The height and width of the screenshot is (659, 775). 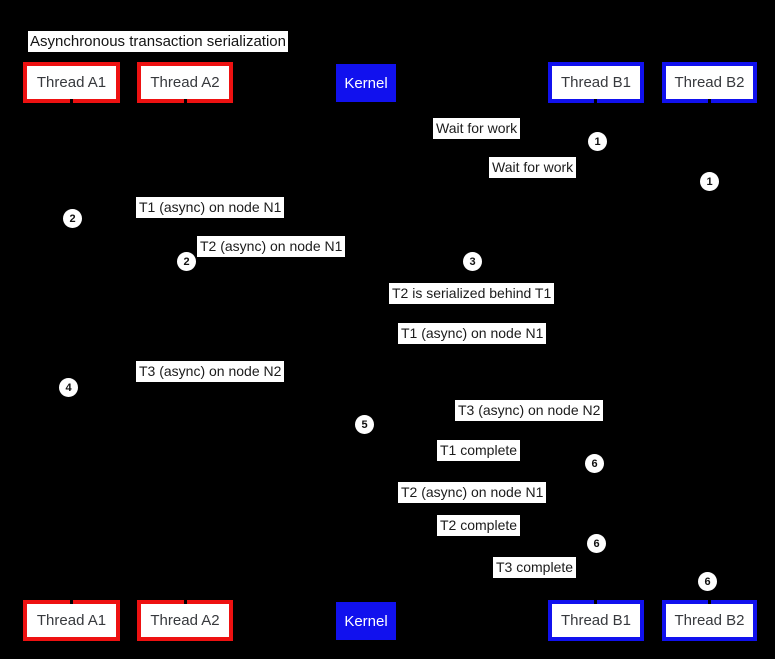 I want to click on lifeline-thread-b1, so click(x=595, y=351).